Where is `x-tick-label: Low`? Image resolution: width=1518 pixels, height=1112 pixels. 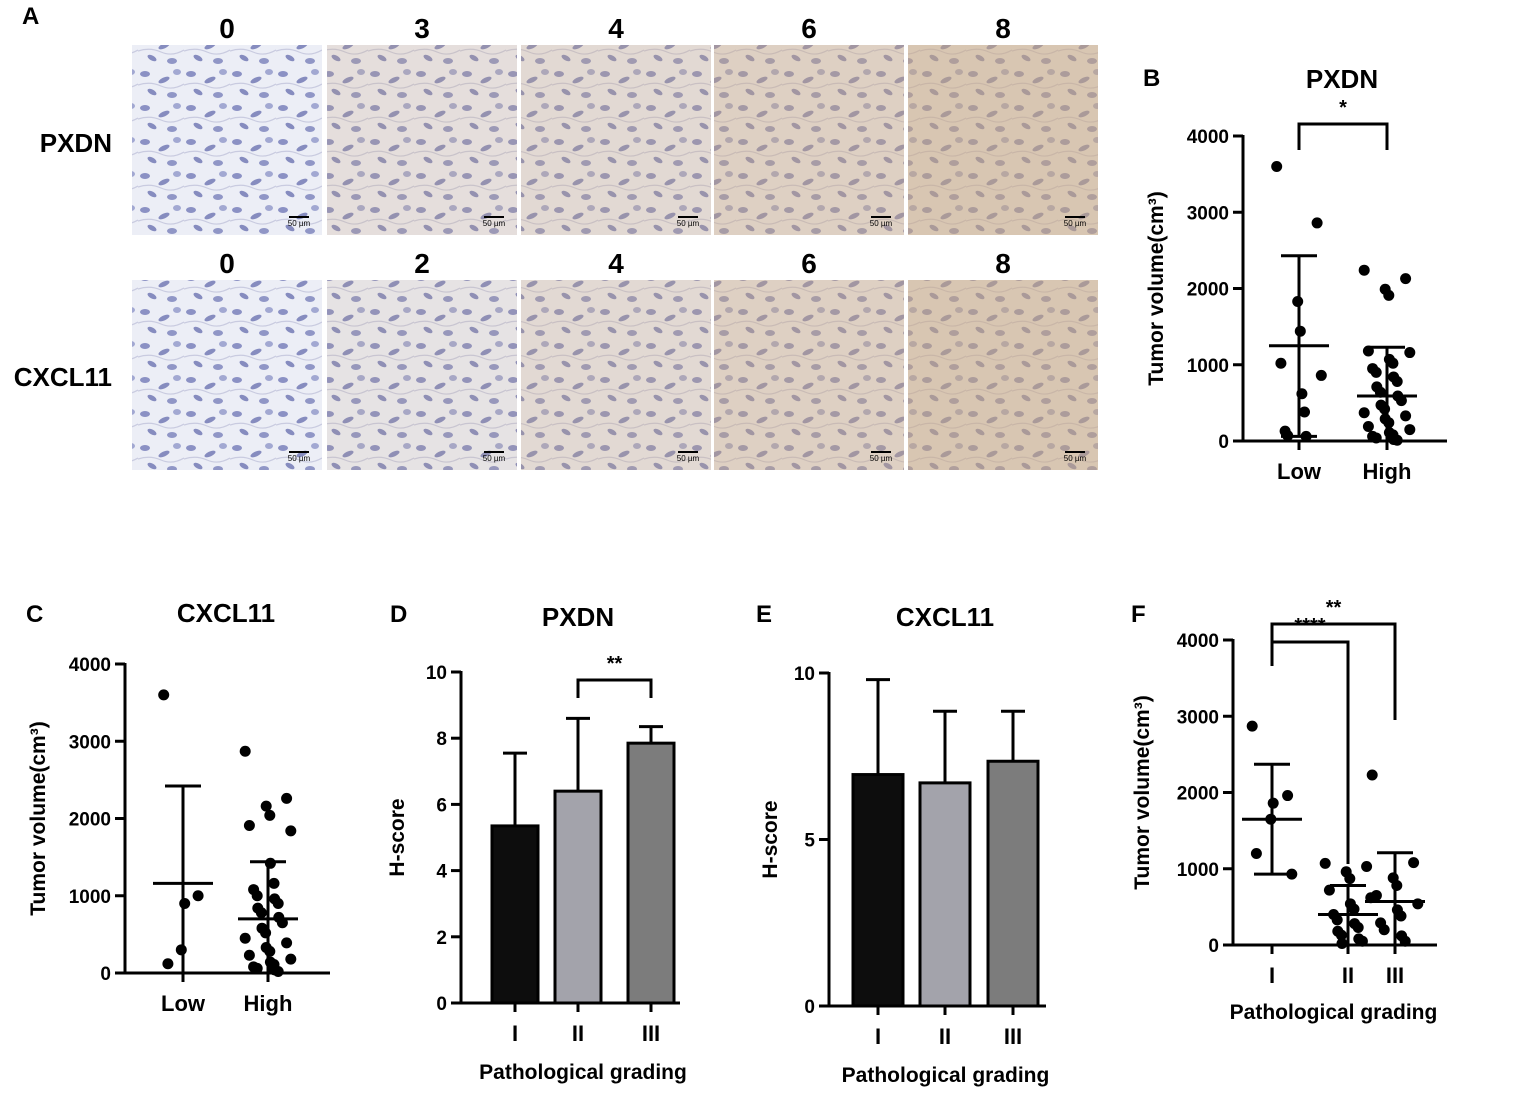 x-tick-label: Low is located at coordinates (183, 1003).